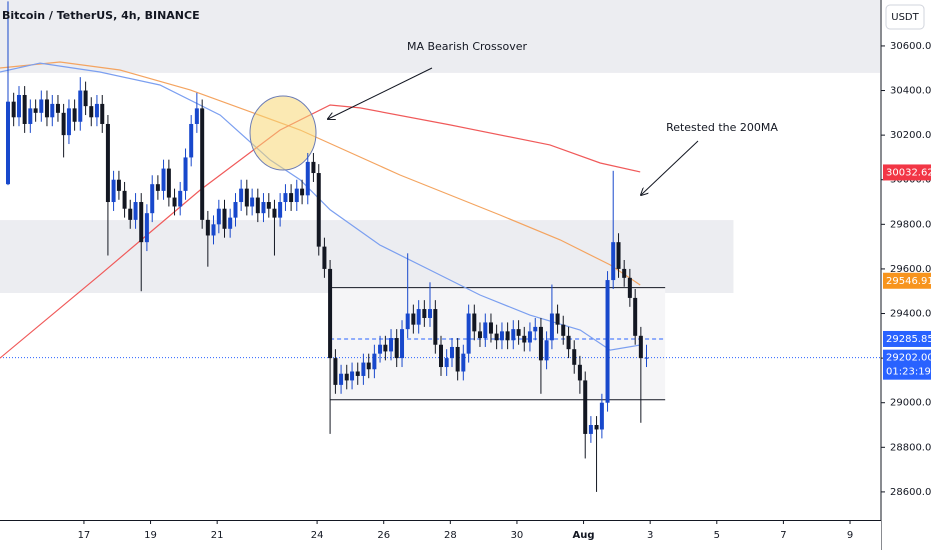  Describe the element at coordinates (722, 127) in the screenshot. I see `annotation: Retested the 200MA` at that location.